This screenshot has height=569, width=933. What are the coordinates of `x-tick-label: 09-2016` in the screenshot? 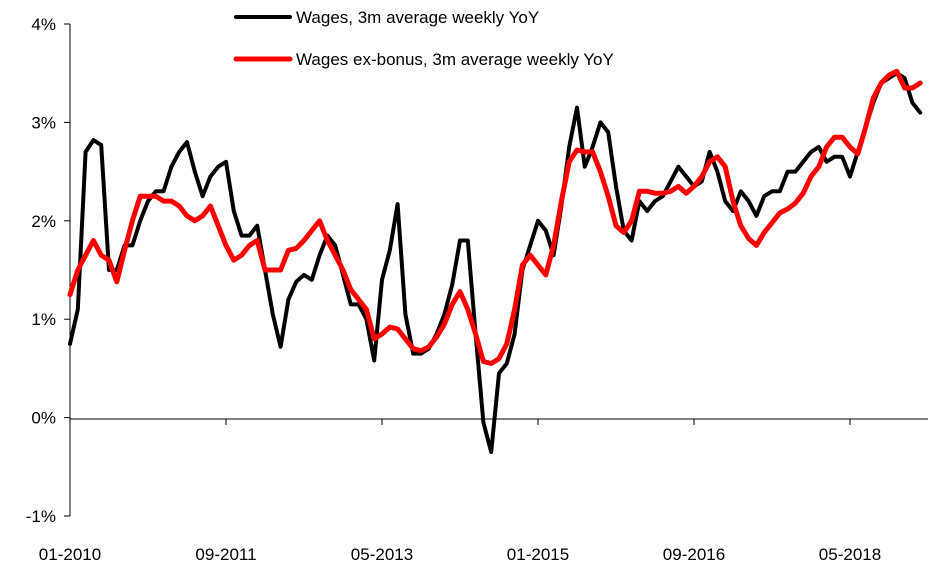 It's located at (694, 554).